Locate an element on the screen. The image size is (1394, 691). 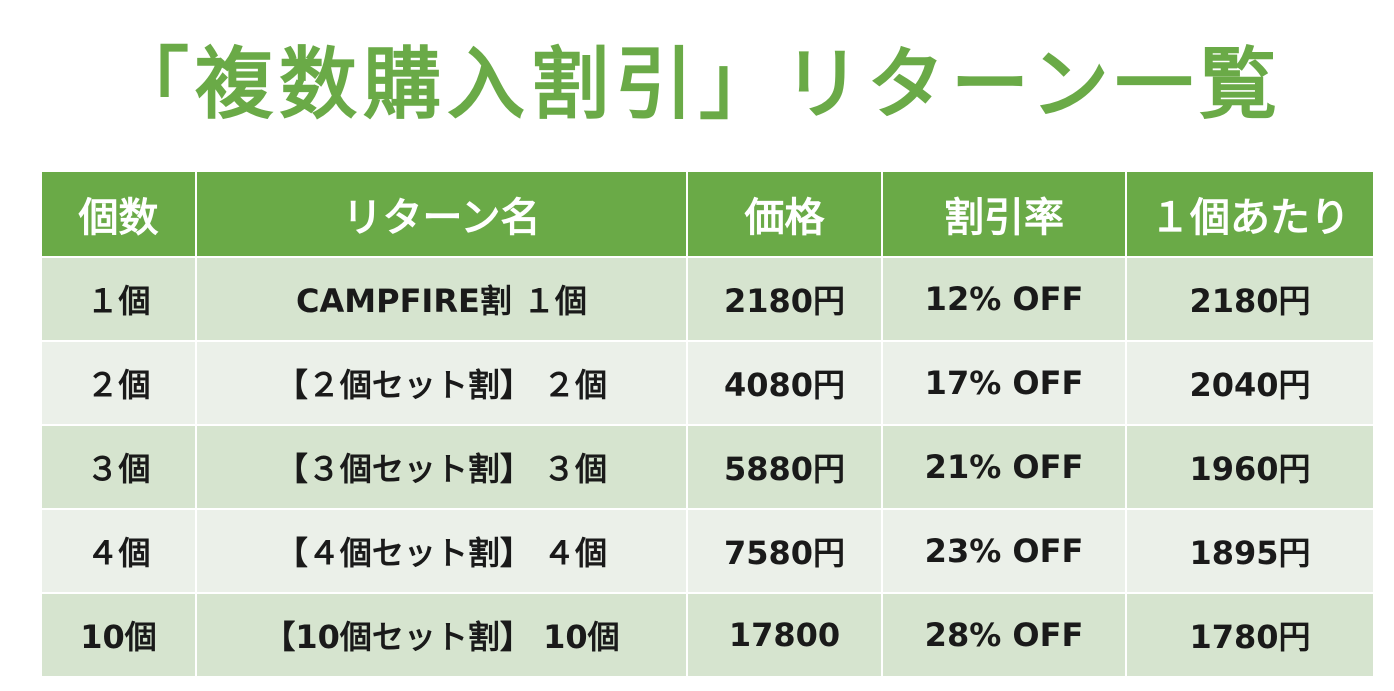
table-row: 10個 【10個セット割】 10個 17800 28% OFF 1780円 is located at coordinates (707, 635).